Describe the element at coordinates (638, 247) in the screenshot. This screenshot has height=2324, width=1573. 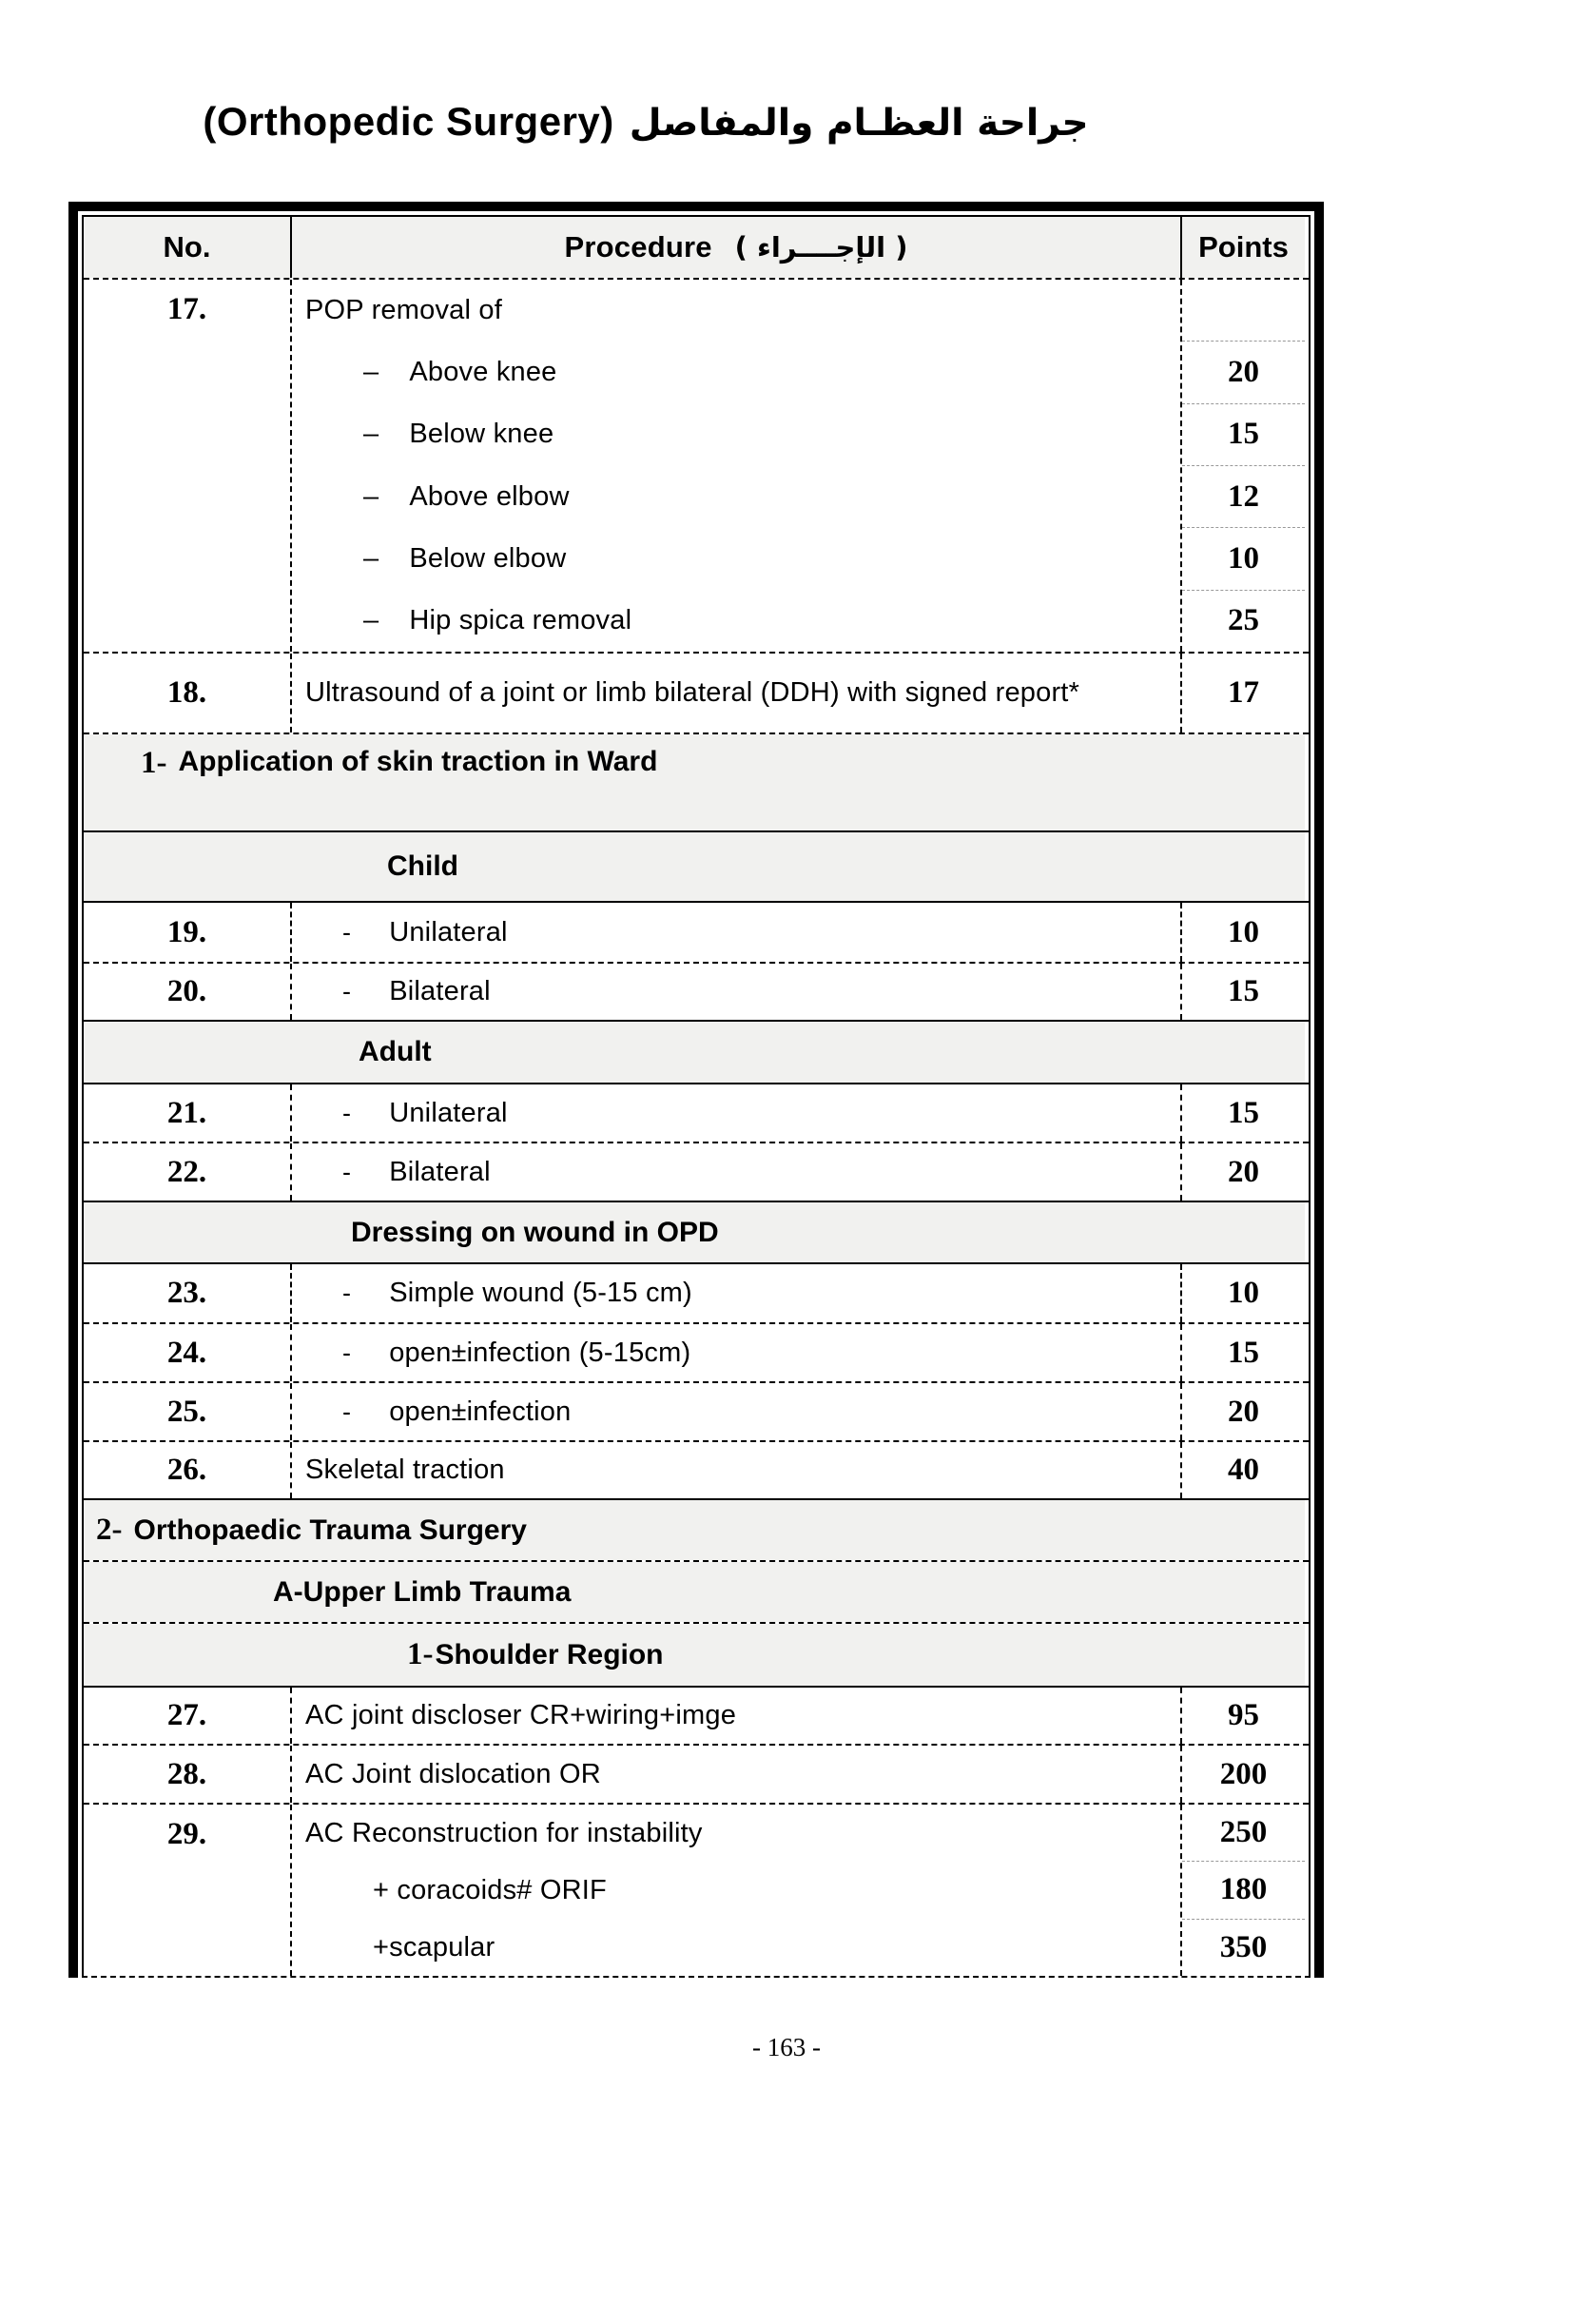
I see `header-procedure-label: Procedure` at that location.